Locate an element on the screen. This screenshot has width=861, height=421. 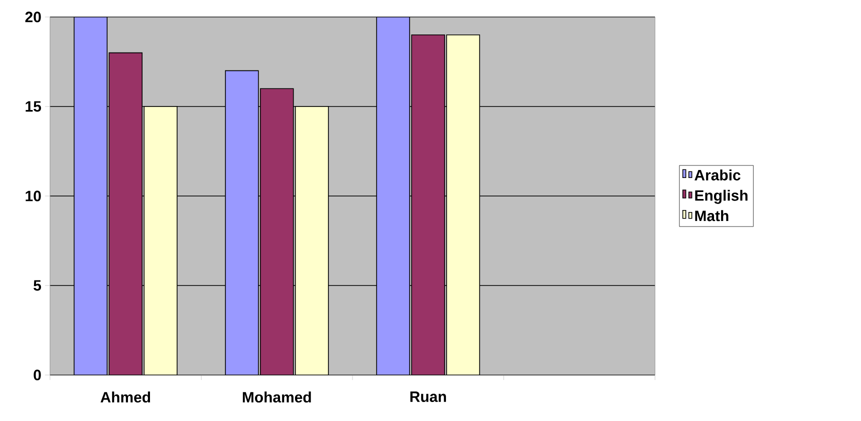
x-tick-label: Ruan is located at coordinates (428, 397).